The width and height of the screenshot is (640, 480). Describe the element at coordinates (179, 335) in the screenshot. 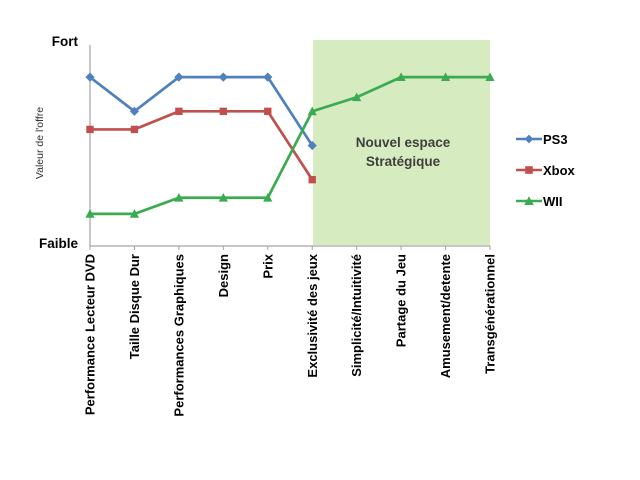

I see `category-label: Performances Graphiques` at that location.